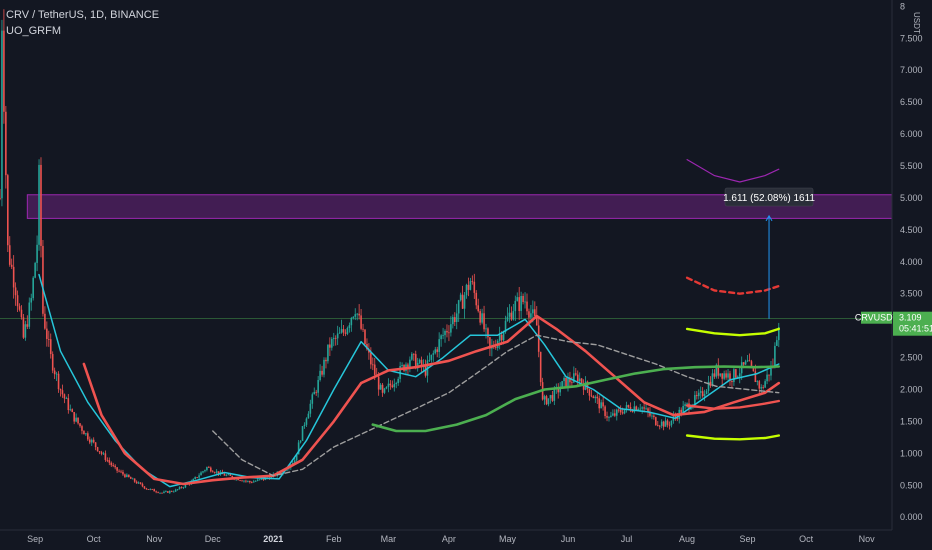 The image size is (932, 550). What do you see at coordinates (154, 539) in the screenshot?
I see `time-tick-label: Nov` at bounding box center [154, 539].